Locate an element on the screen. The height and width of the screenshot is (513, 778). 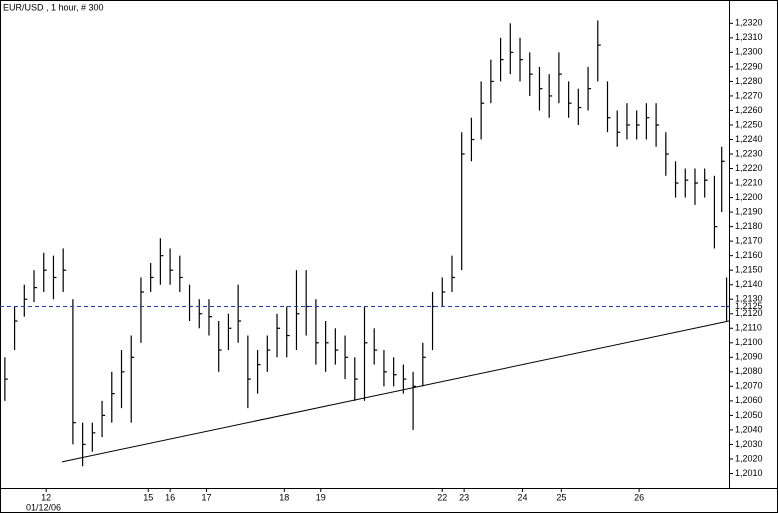
last-price-label: 1,2125 is located at coordinates (749, 306).